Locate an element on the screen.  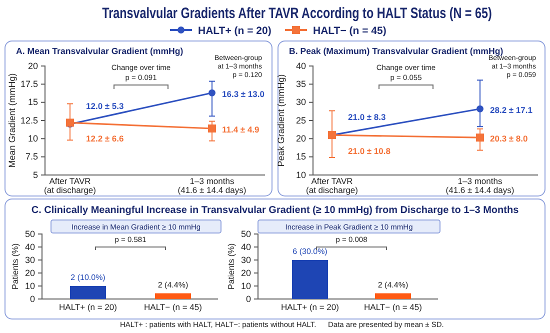
y-tick-label: 25 is located at coordinates (301, 120).